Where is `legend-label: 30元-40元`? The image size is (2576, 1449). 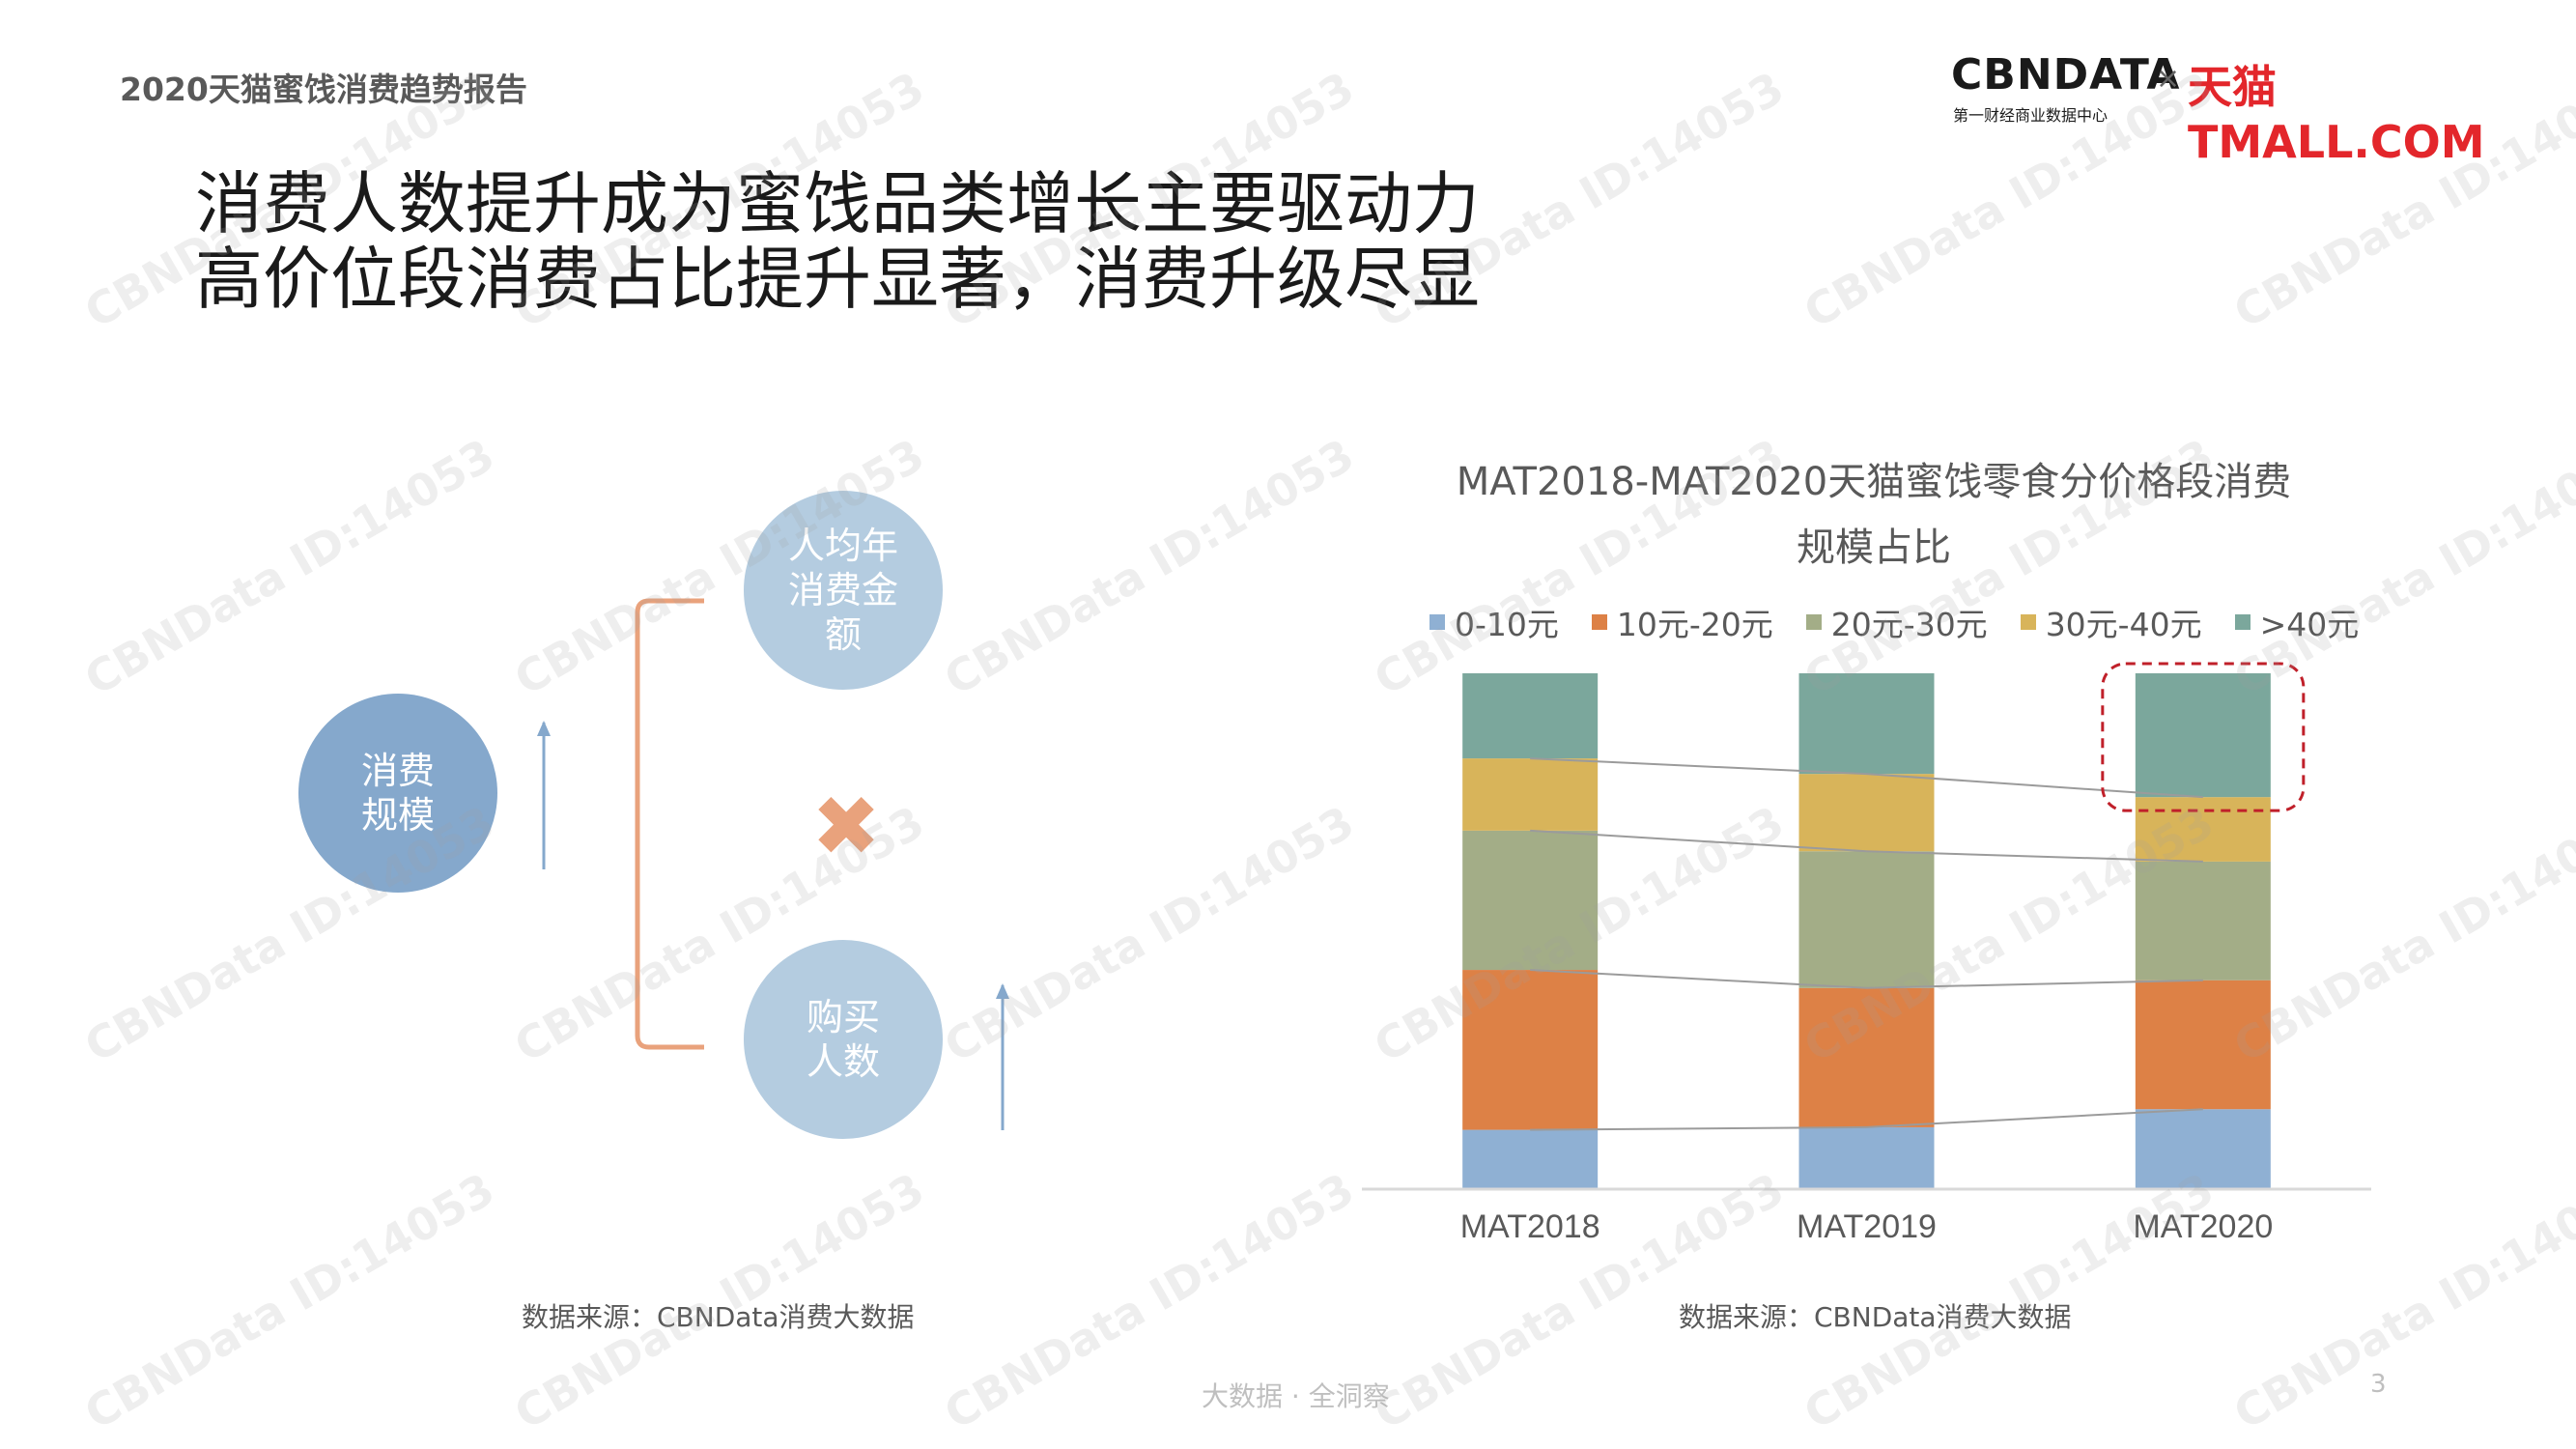 legend-label: 30元-40元 is located at coordinates (2123, 624).